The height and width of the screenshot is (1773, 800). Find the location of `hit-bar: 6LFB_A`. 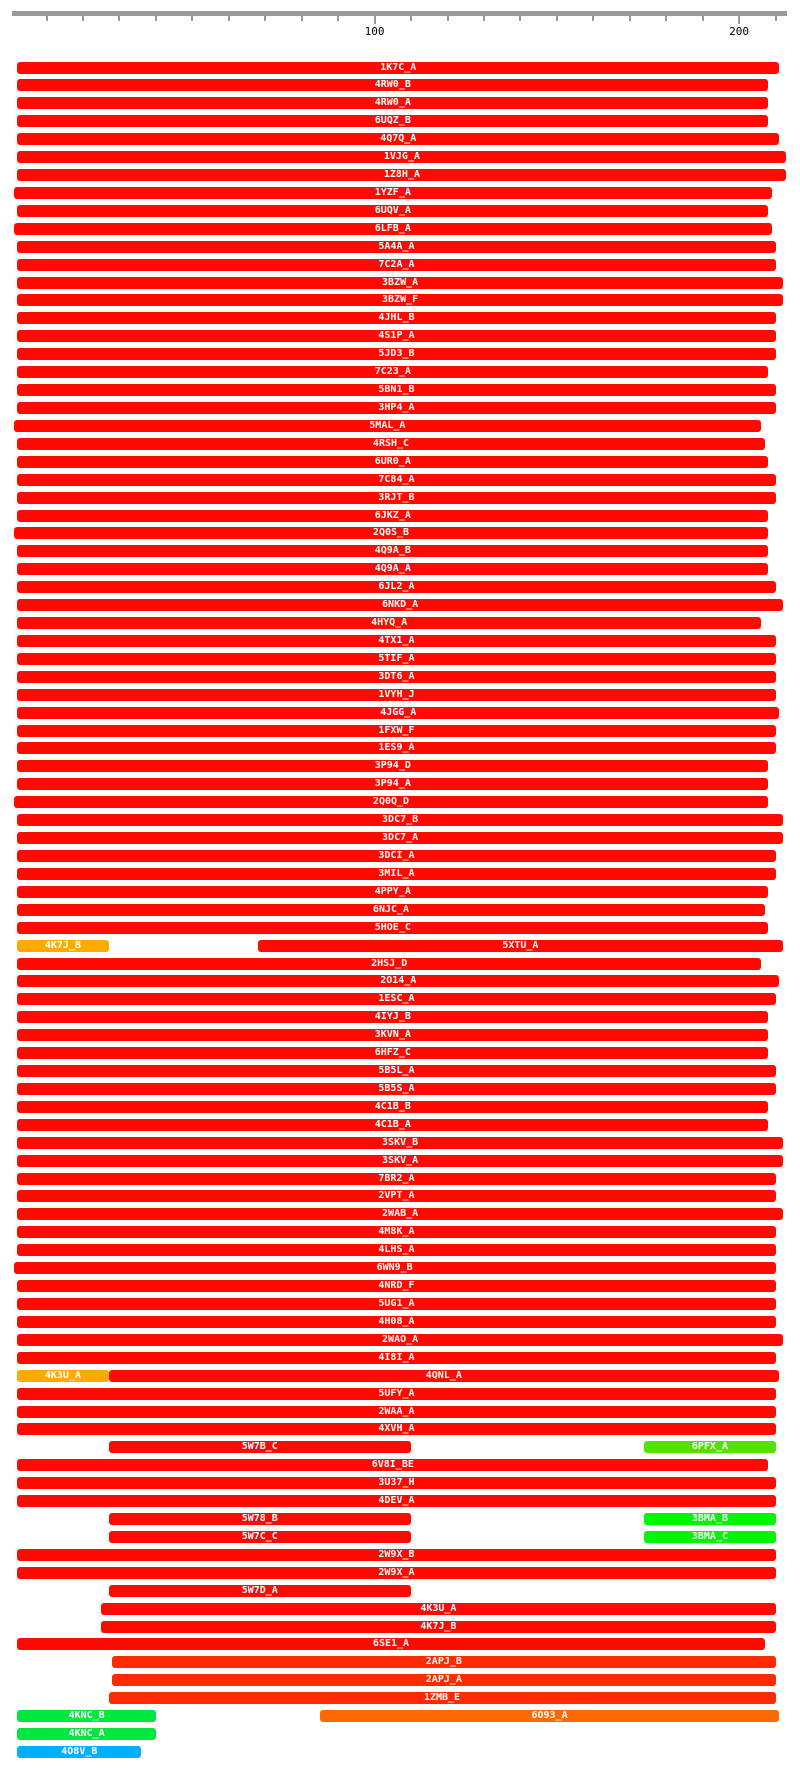

hit-bar: 6LFB_A is located at coordinates (392, 228).